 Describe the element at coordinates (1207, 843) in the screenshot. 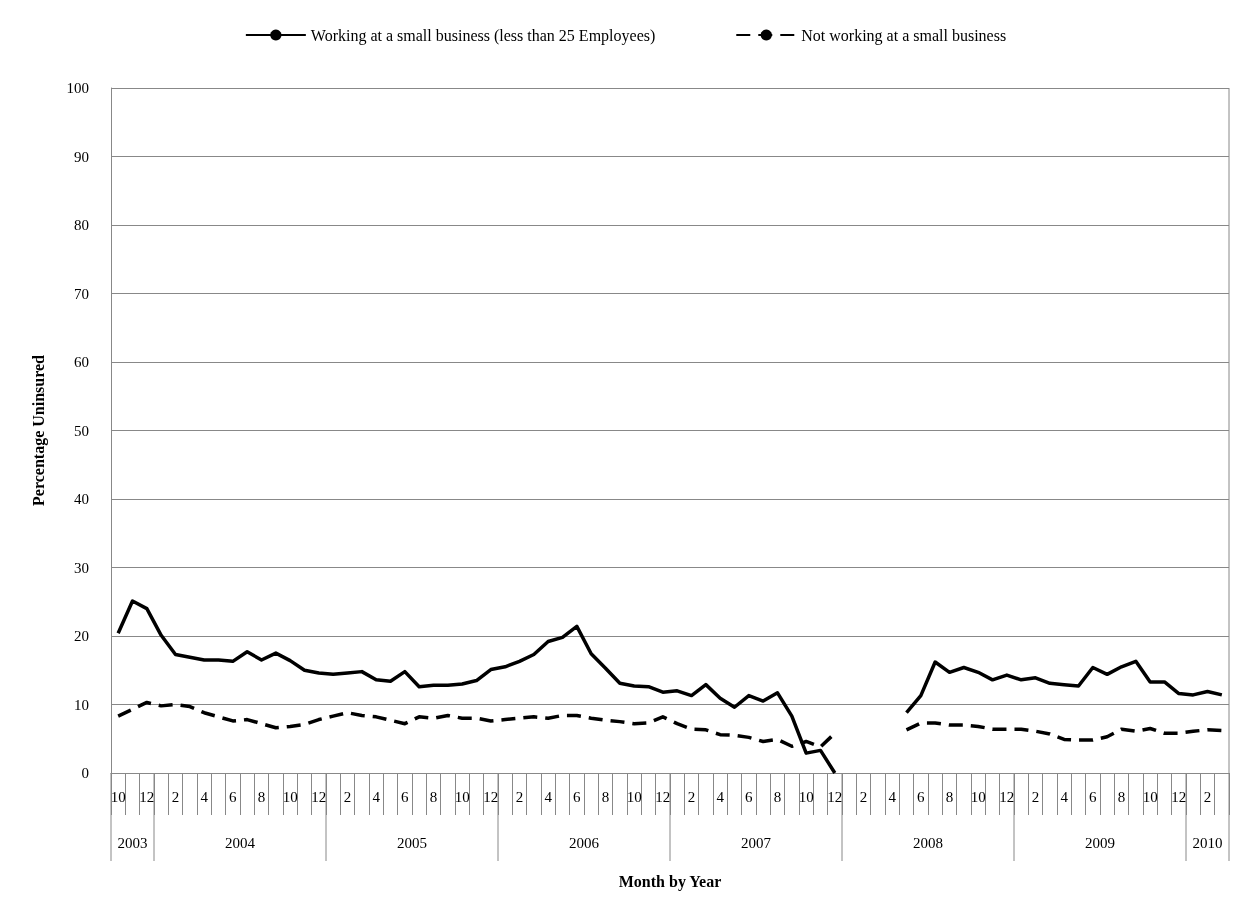

I see `text: 2010` at that location.